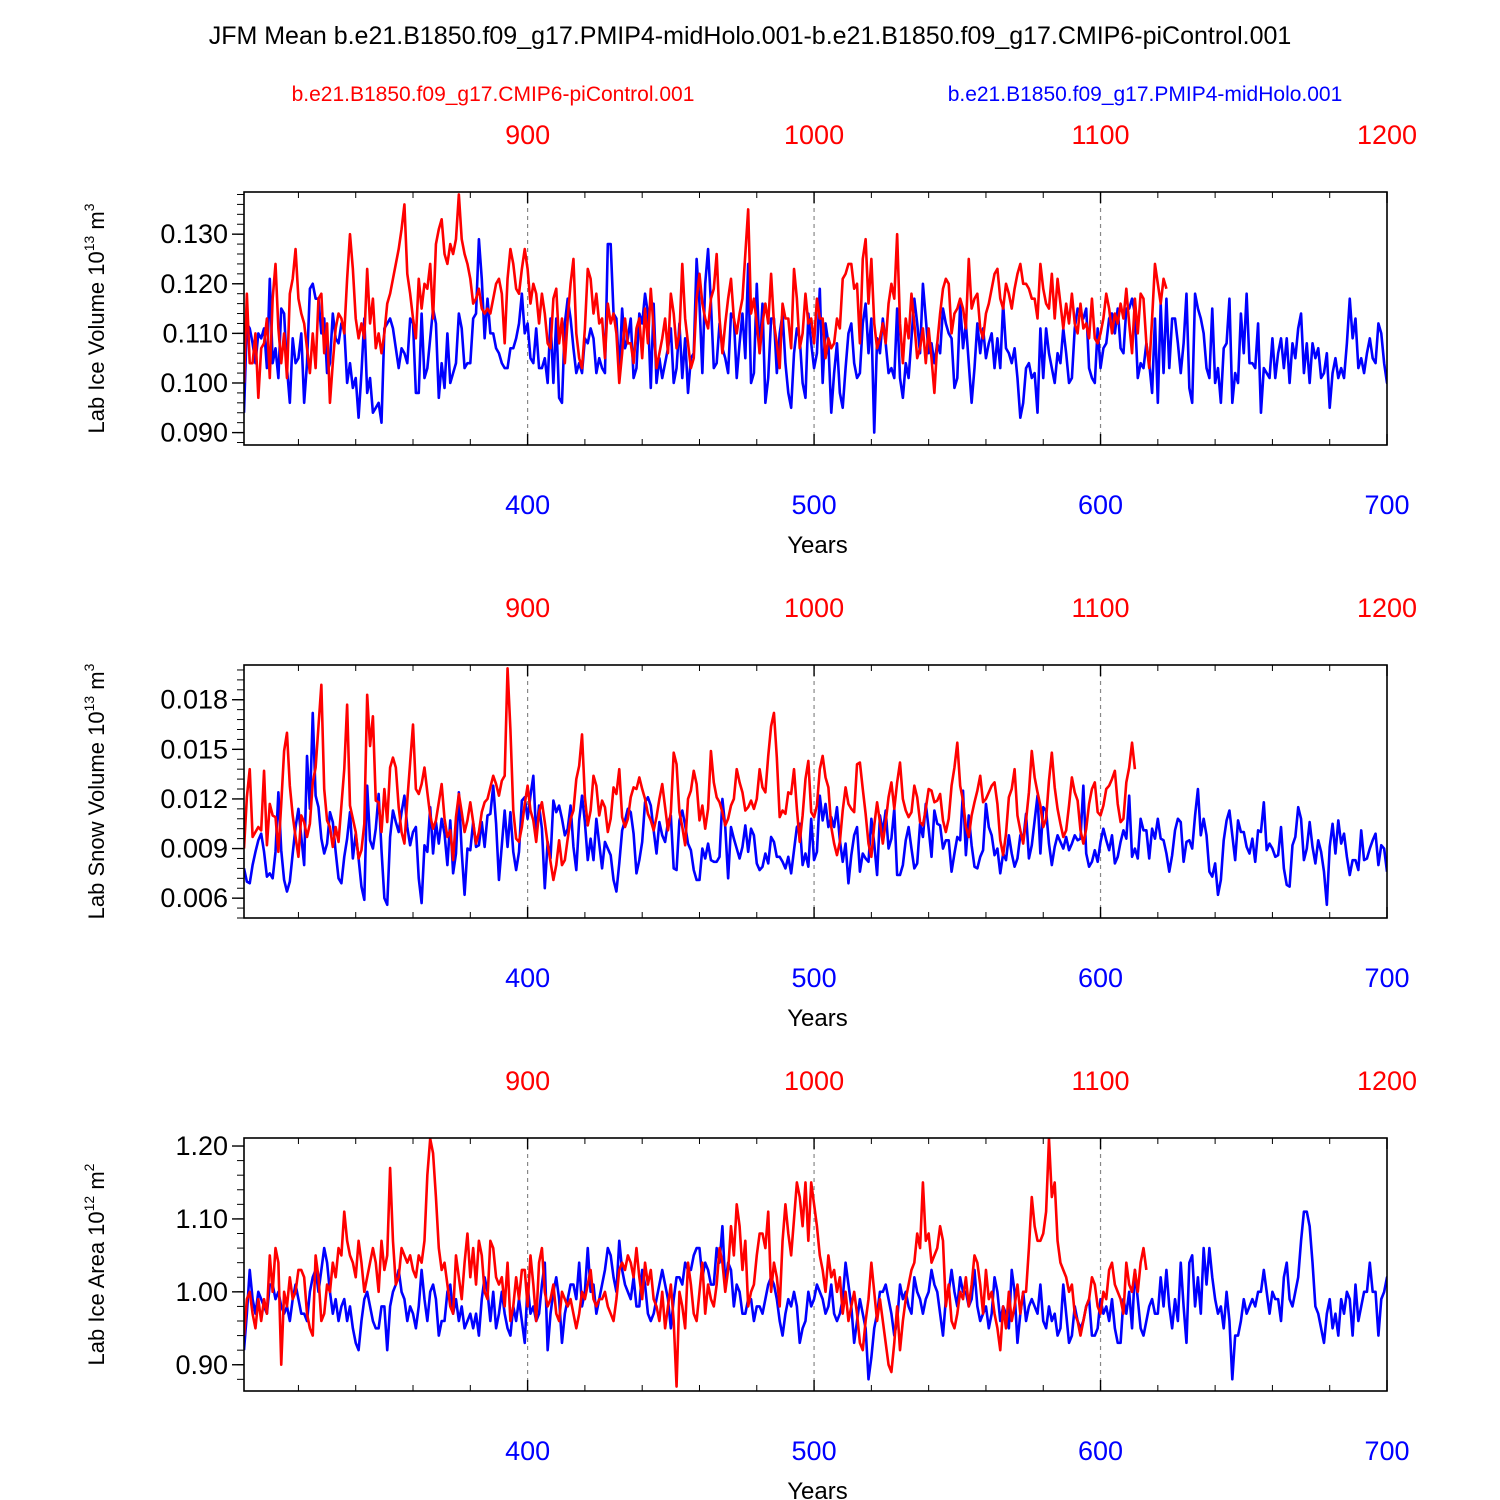 The width and height of the screenshot is (1500, 1500). What do you see at coordinates (201, 1365) in the screenshot?
I see `y-tick-label: 0.90` at bounding box center [201, 1365].